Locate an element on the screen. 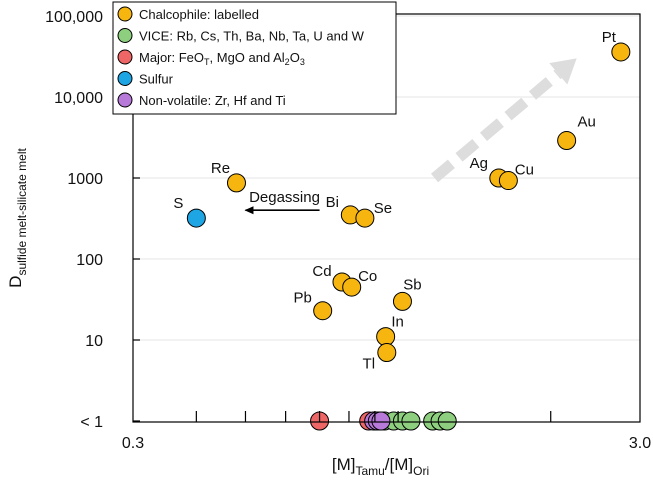  point-label: In is located at coordinates (397, 322).